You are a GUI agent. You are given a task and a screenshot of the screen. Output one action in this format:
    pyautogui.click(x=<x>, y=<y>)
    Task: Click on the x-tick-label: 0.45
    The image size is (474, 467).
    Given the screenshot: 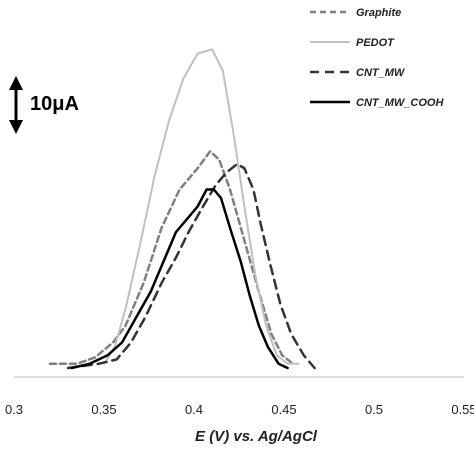 What is the action you would take?
    pyautogui.click(x=283, y=409)
    